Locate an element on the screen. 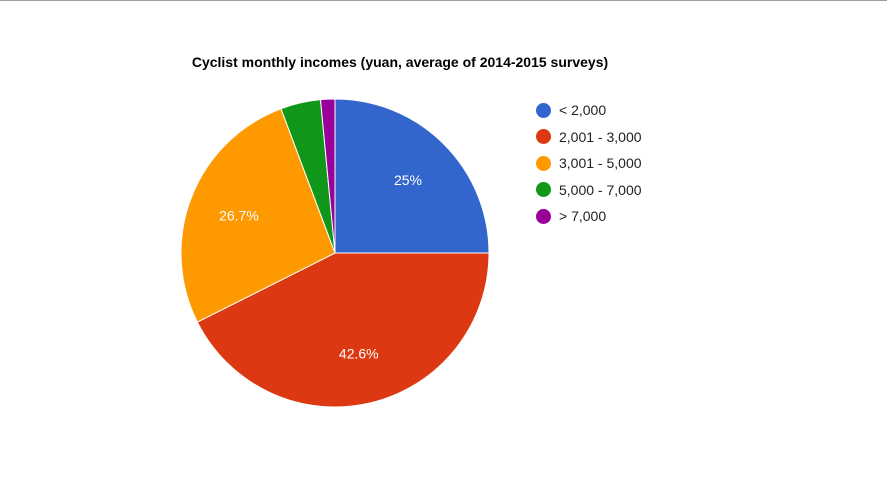  legend-item: 2,001 - 3,000 is located at coordinates (589, 137).